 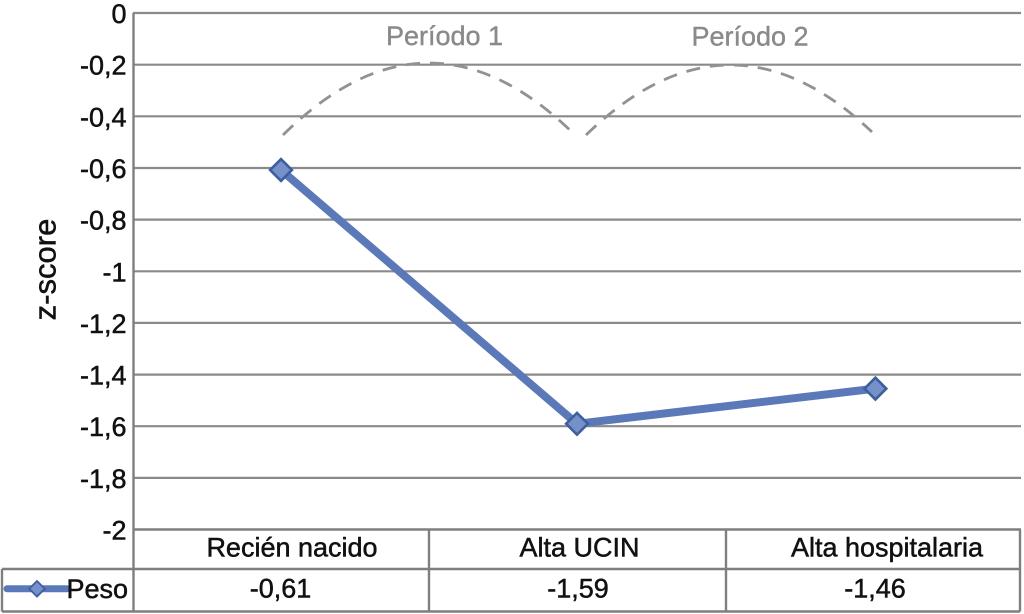 What do you see at coordinates (281, 589) in the screenshot?
I see `svg-text: -0,61` at bounding box center [281, 589].